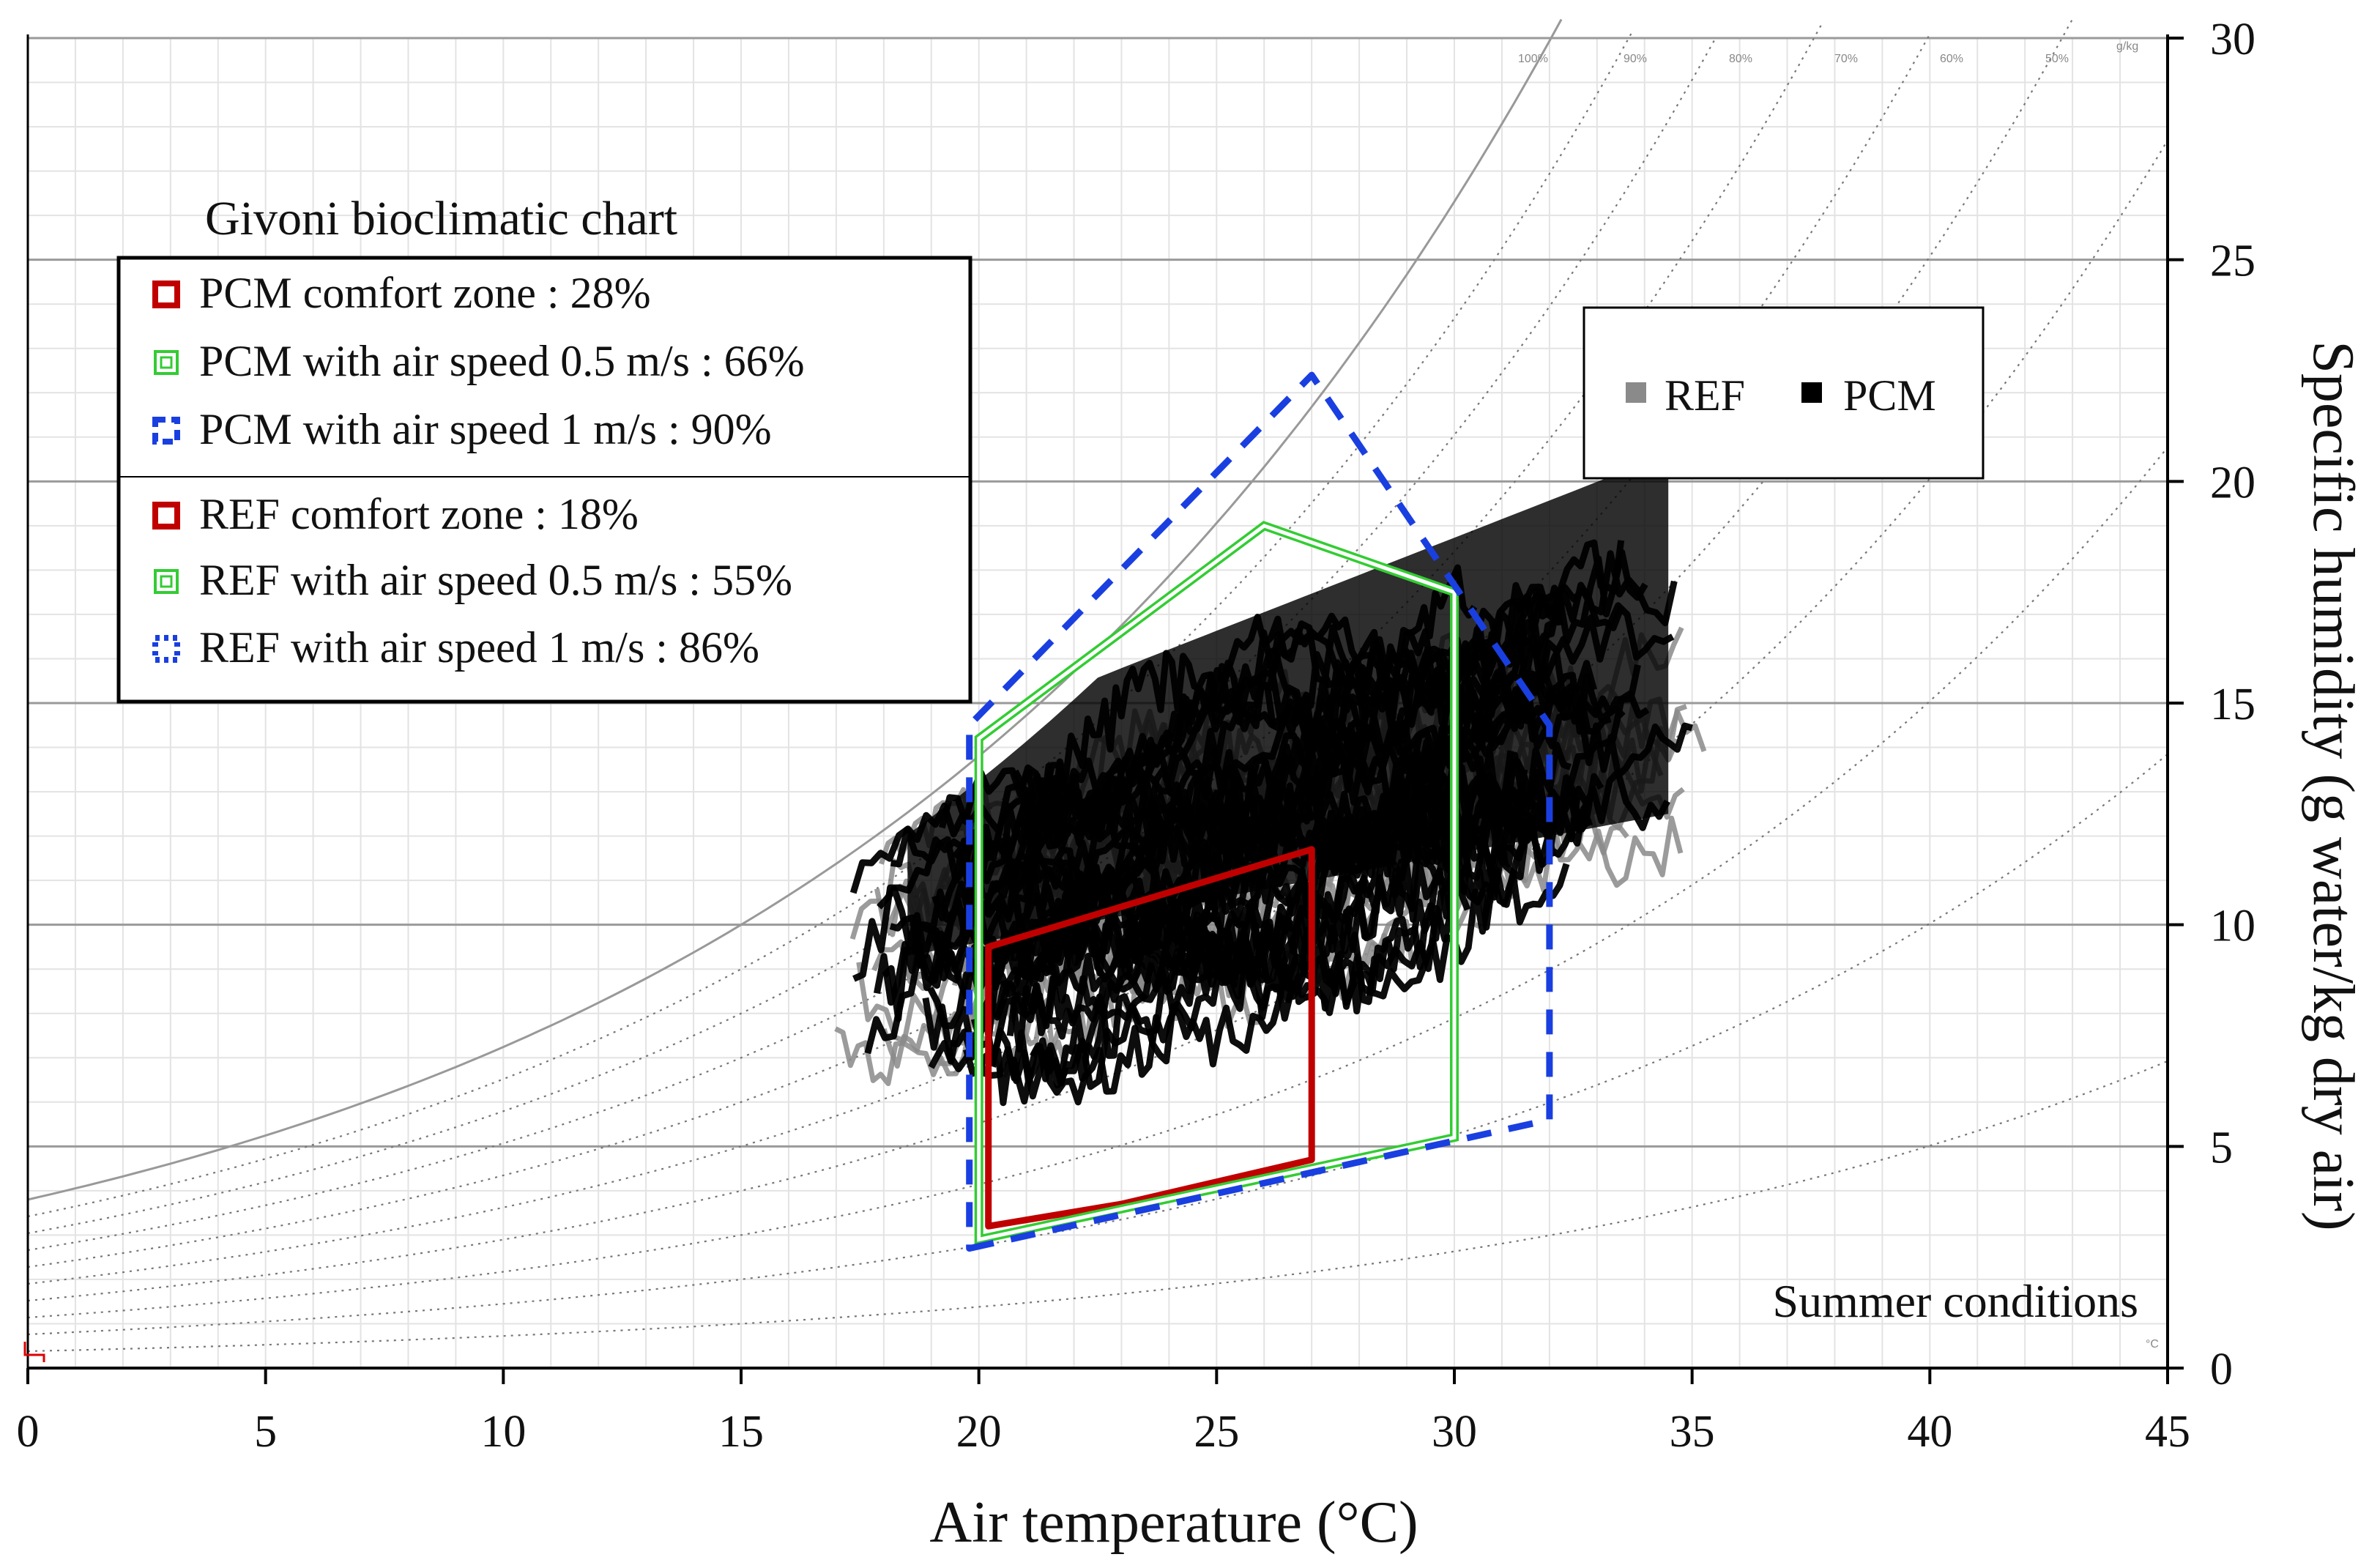 The width and height of the screenshot is (2358, 1568). Describe the element at coordinates (1104, 1432) in the screenshot. I see `x-tick-labels: 0 5 10 15 20 25 30 35 40 45` at that location.